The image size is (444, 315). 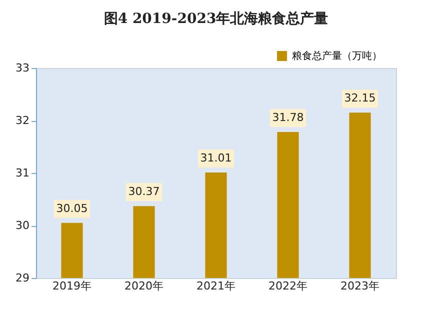 I want to click on legend-label: 粮食总产量（万吨）, so click(x=337, y=56).